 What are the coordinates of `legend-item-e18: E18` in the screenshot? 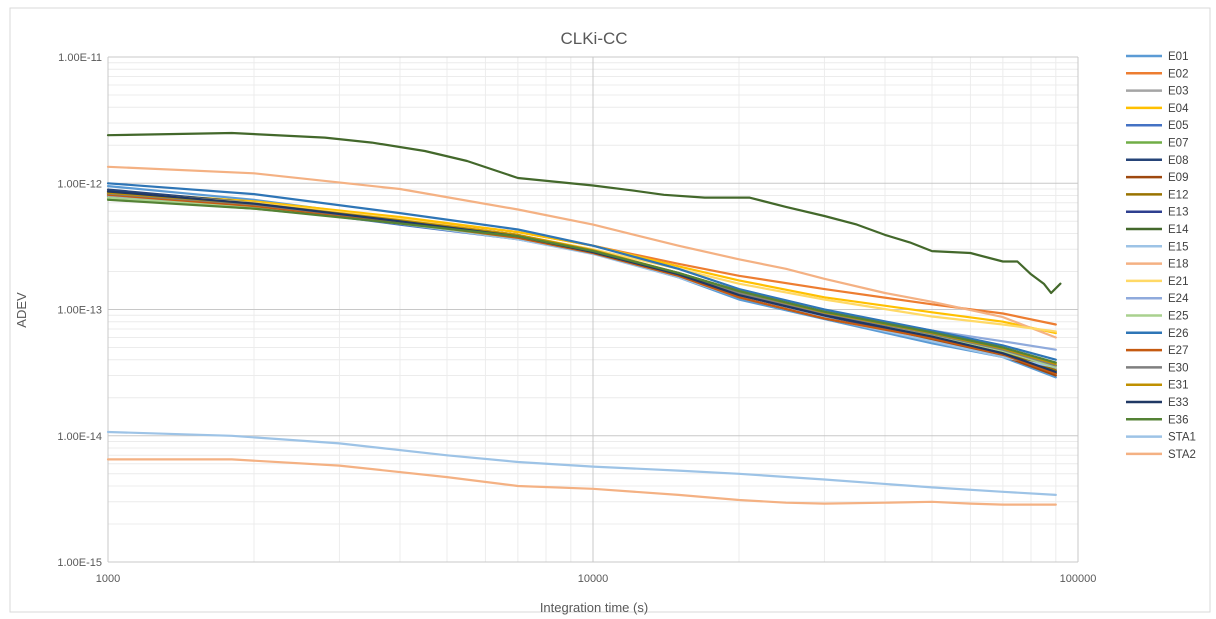 It's located at (1157, 265).